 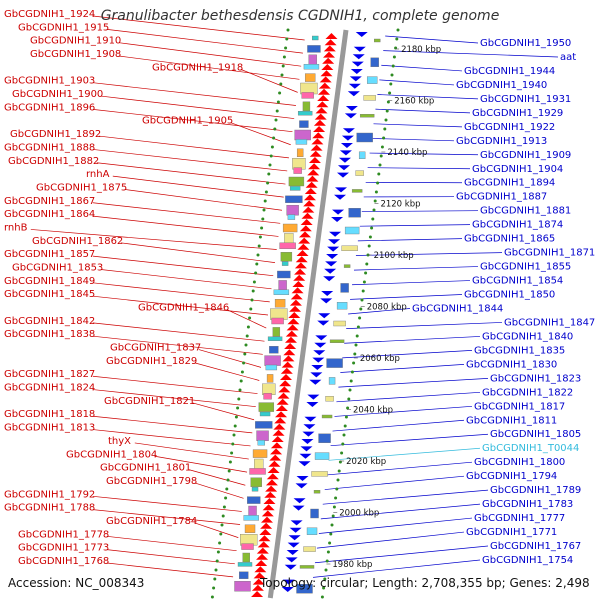 What do you see at coordinates (145, 468) in the screenshot?
I see `gene-label-left: GbCGDNIH1_1801` at bounding box center [145, 468].